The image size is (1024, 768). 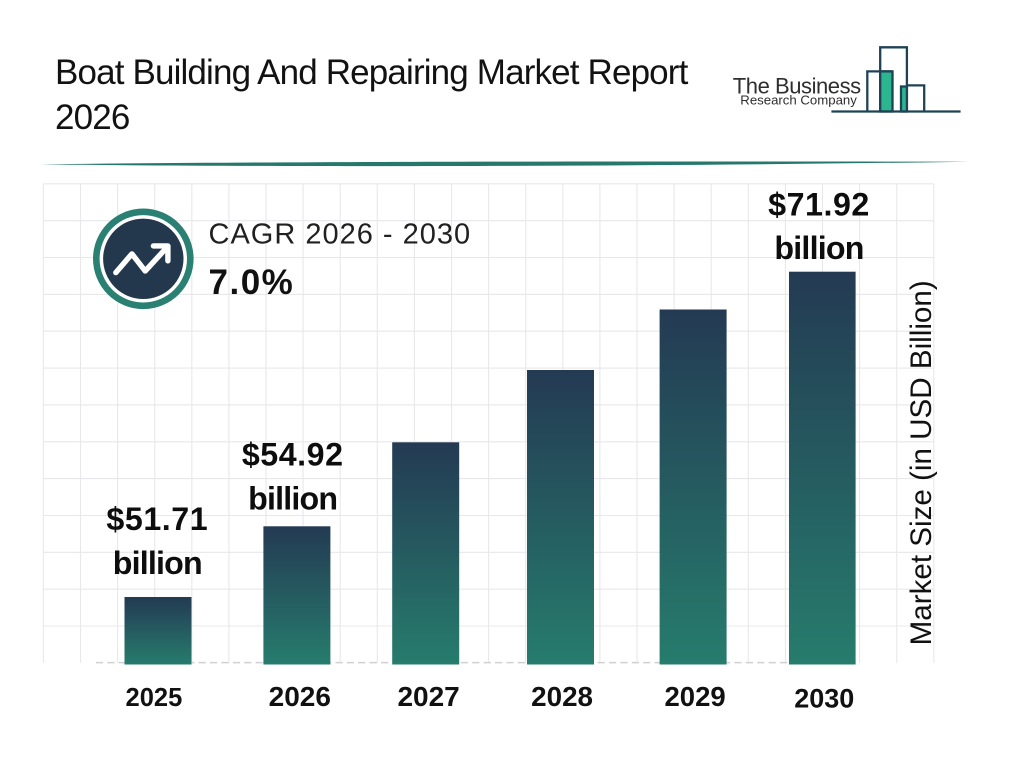 What do you see at coordinates (293, 455) in the screenshot?
I see `svg-text: $54.92` at bounding box center [293, 455].